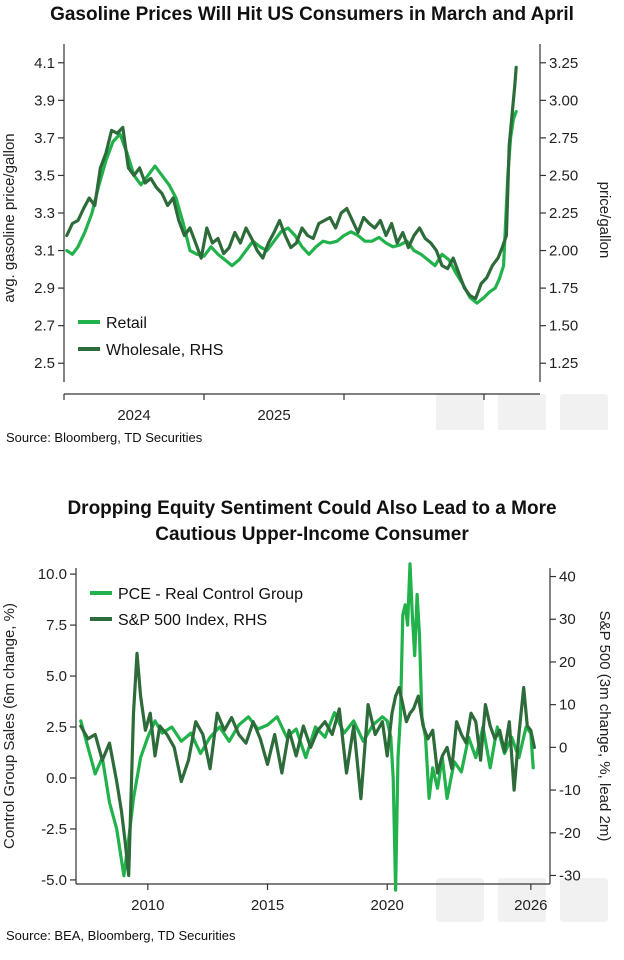 The image size is (624, 960). What do you see at coordinates (563, 213) in the screenshot?
I see `right-tick-label: 2.25` at bounding box center [563, 213].